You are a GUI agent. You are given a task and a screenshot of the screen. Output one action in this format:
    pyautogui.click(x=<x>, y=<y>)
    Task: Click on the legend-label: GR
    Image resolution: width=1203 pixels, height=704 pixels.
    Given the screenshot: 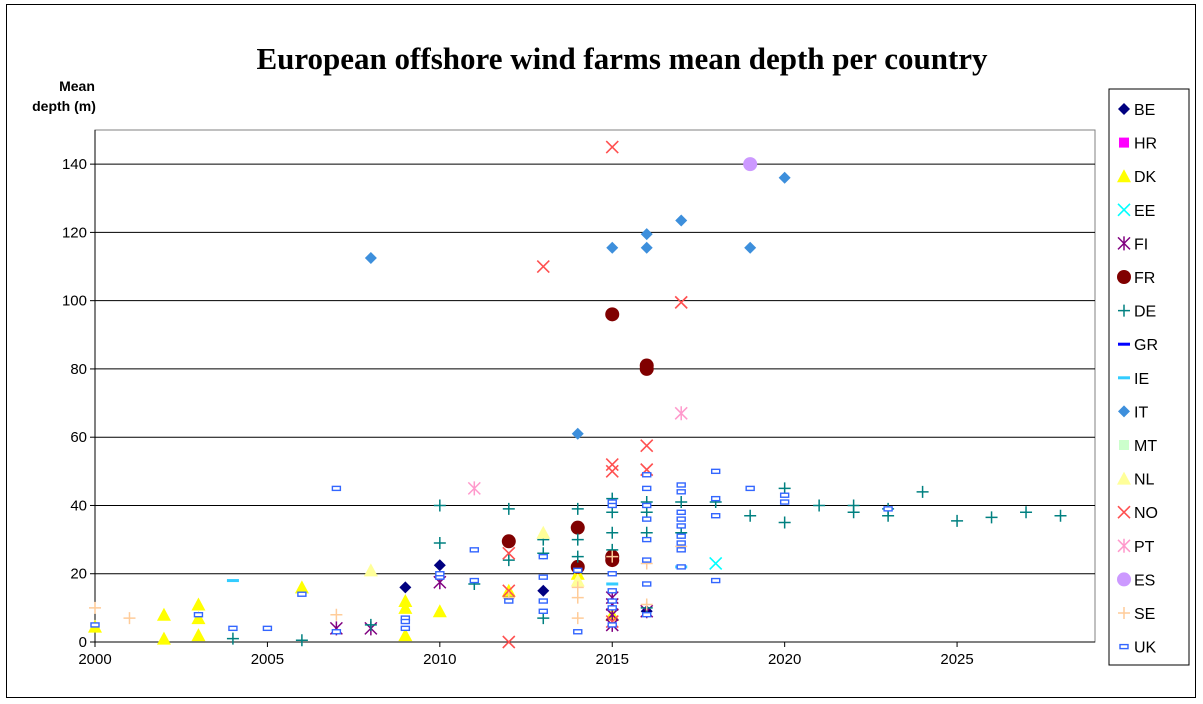 What is the action you would take?
    pyautogui.click(x=1146, y=345)
    